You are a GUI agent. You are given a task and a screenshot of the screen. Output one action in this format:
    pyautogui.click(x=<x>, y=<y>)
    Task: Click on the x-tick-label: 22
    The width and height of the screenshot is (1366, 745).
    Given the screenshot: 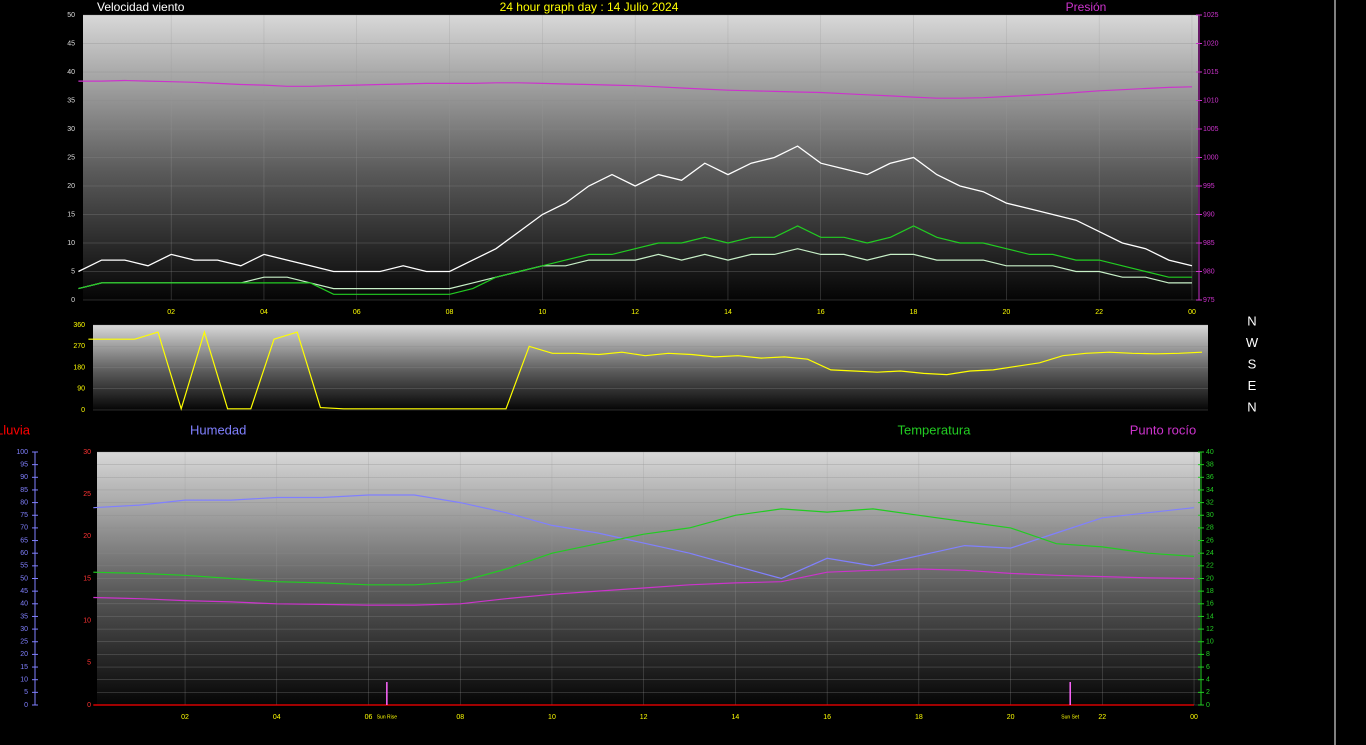 What is the action you would take?
    pyautogui.click(x=1102, y=717)
    